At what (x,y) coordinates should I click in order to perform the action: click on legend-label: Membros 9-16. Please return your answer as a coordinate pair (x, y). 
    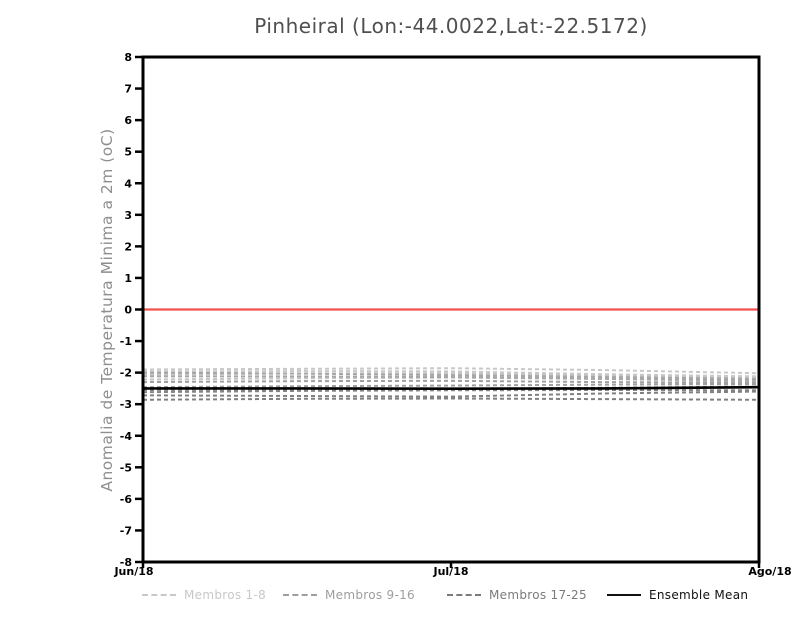
    Looking at the image, I should click on (370, 595).